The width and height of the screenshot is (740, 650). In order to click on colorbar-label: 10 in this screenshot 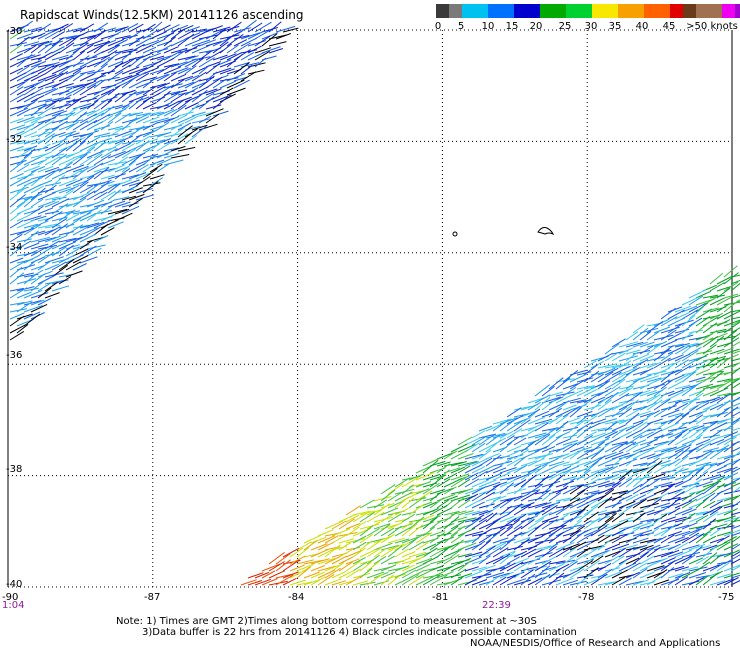, I will do `click(488, 26)`.